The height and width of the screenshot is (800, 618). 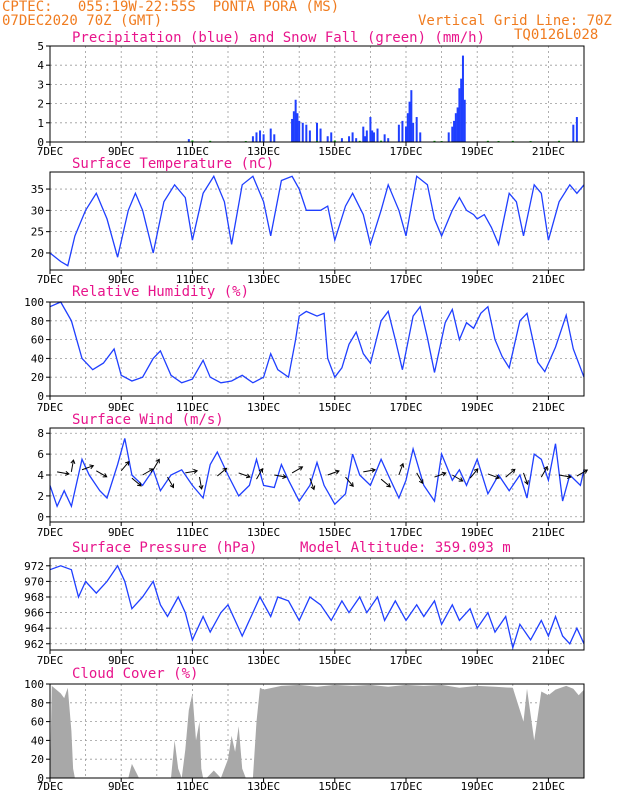 I want to click on temperature-series-line, so click(x=317, y=220).